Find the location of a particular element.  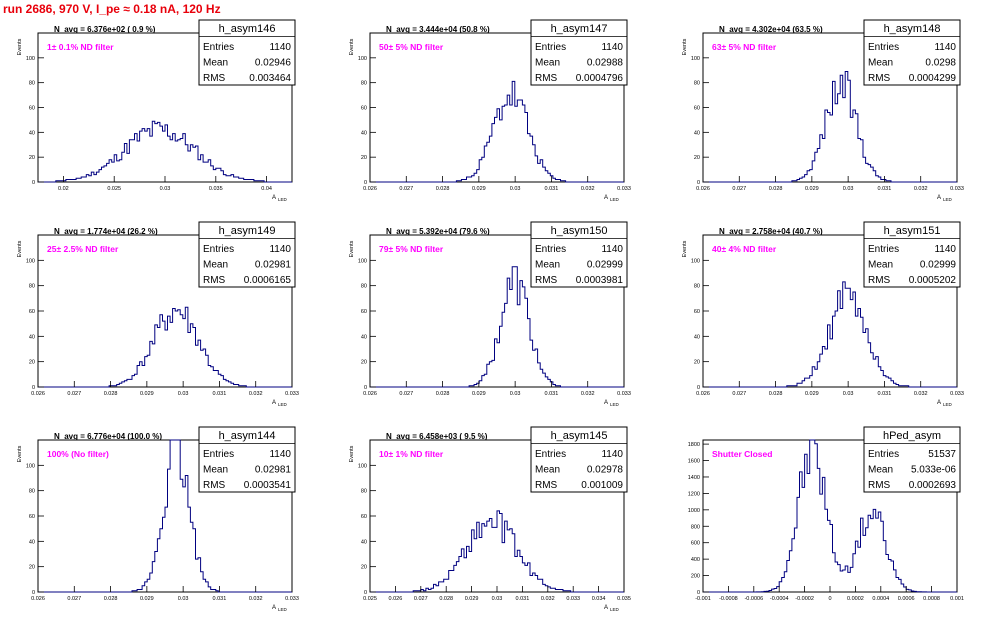

histogram-name: hPed_asym is located at coordinates (912, 436).